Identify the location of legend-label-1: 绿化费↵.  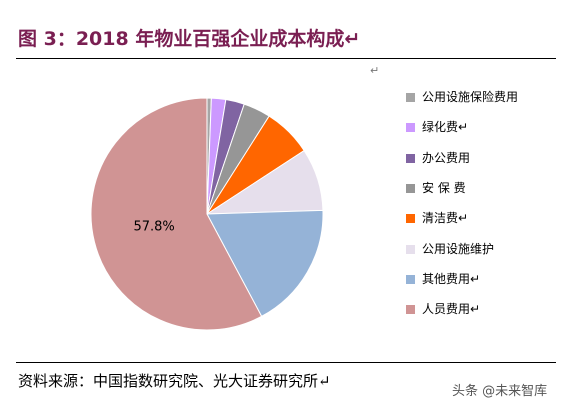
(445, 127).